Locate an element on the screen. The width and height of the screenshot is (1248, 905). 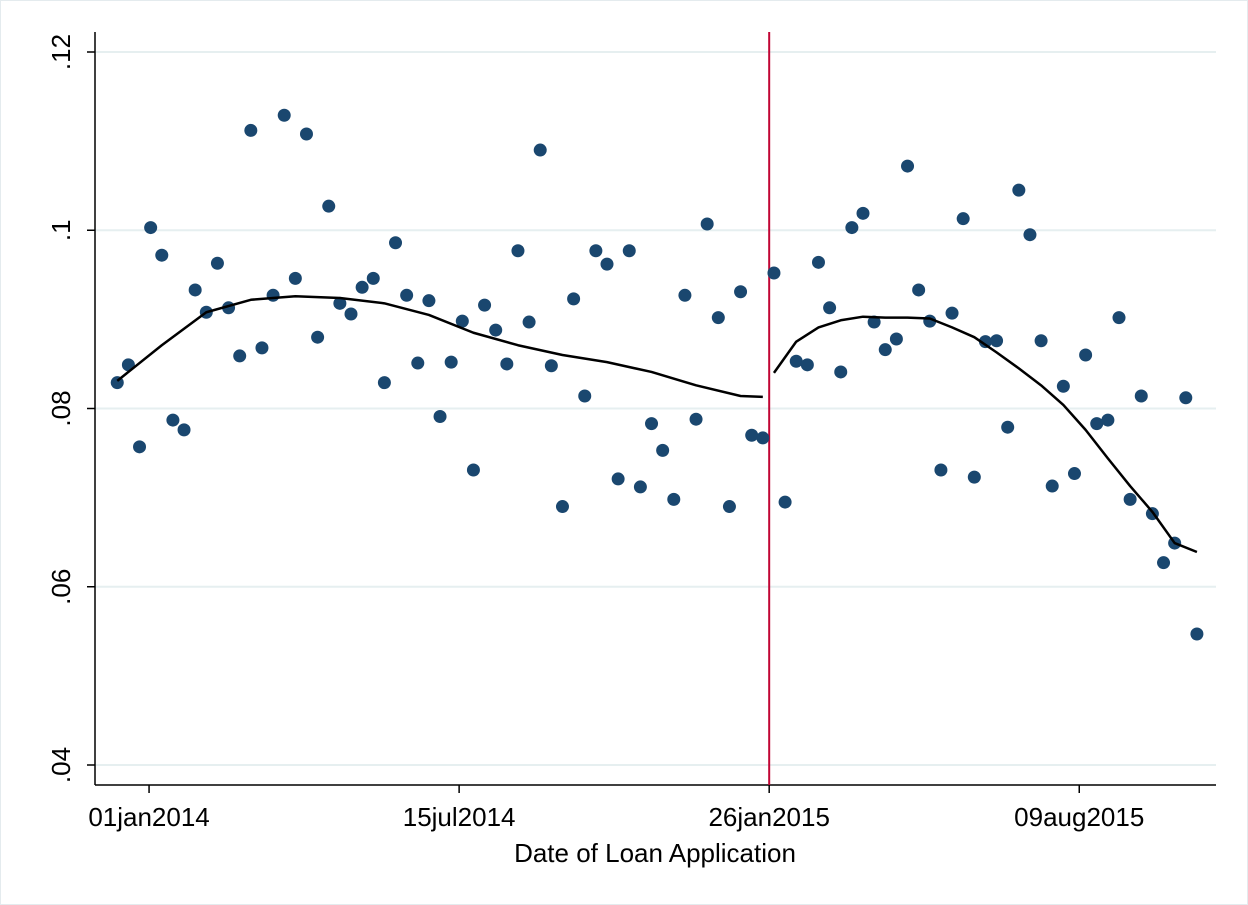
x-tick-label: 26jan2015 is located at coordinates (768, 817).